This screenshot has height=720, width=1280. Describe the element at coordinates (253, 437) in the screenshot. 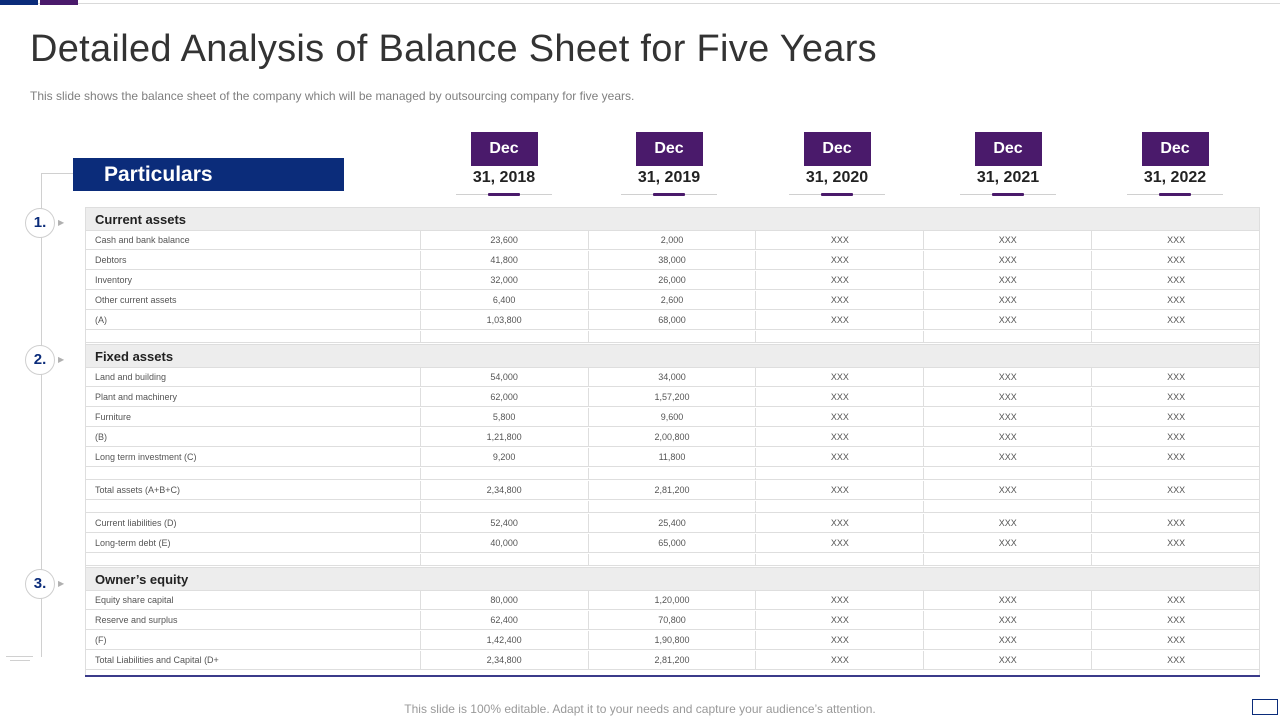

I see `row-label: (B)` at that location.